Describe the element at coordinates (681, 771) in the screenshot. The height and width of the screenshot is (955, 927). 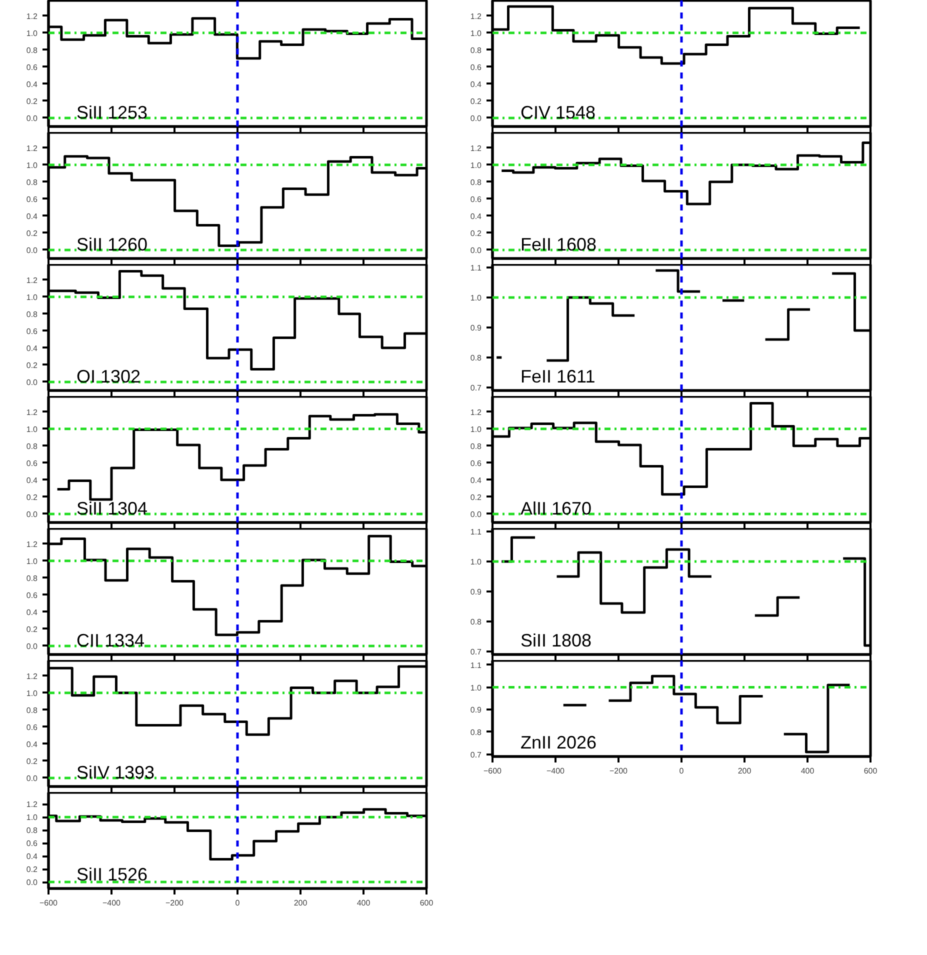
I see `x-tick-label: 0` at that location.